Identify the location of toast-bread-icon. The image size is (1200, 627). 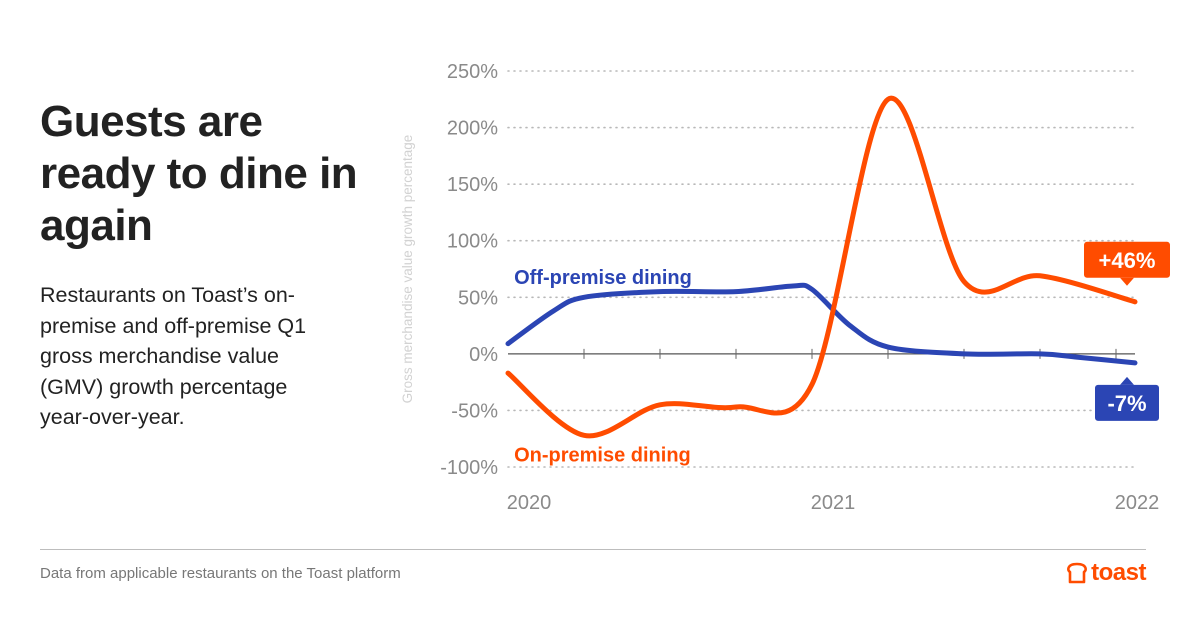
(1077, 573).